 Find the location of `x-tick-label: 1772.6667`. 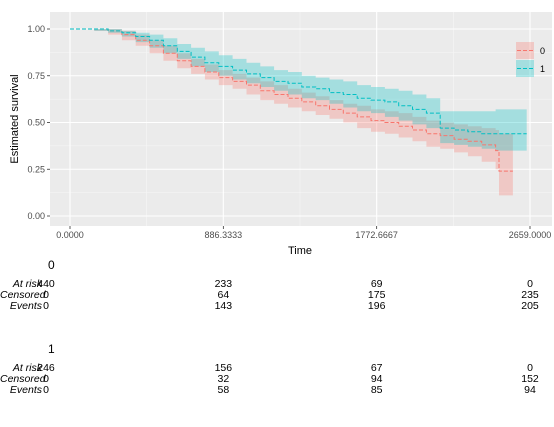

x-tick-label: 1772.6667 is located at coordinates (376, 235).